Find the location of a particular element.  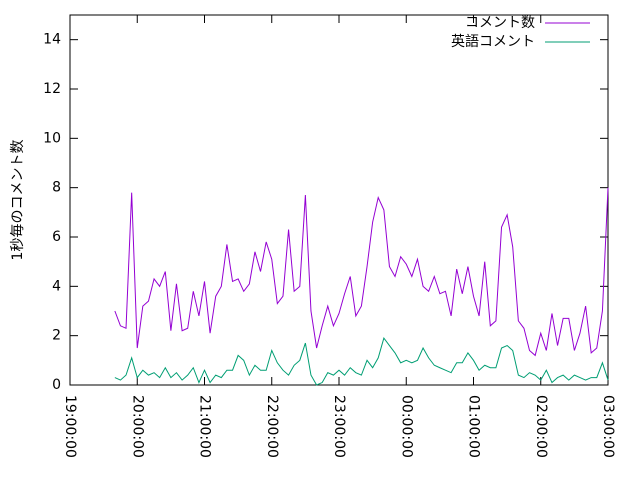

x-tick-label: 03:00:00 is located at coordinates (608, 426).